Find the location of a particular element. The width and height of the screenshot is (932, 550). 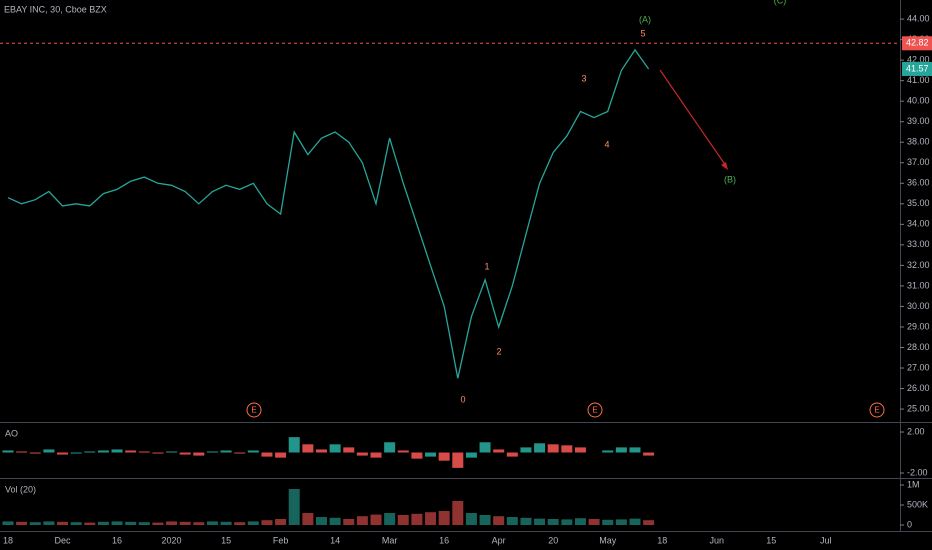

wave-label: 4 is located at coordinates (606, 144).